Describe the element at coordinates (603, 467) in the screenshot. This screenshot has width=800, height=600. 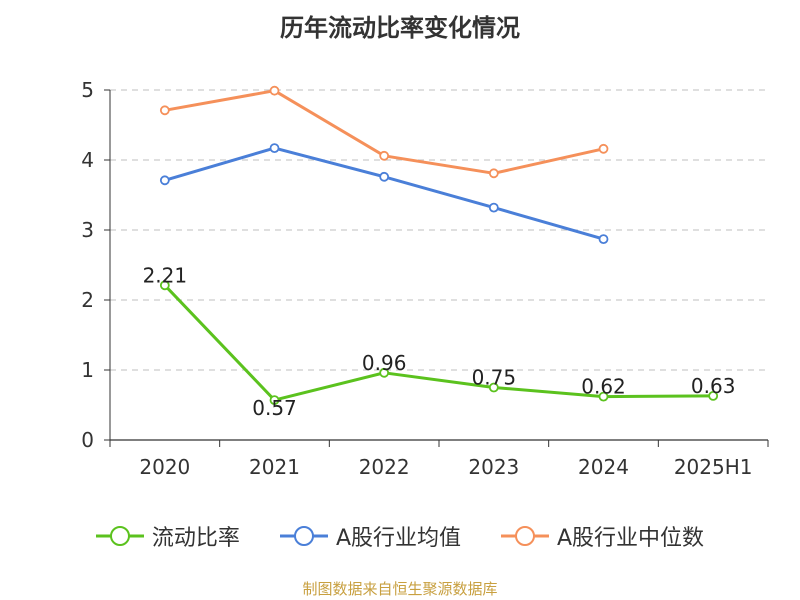
I see `x-tick-label: 2024` at that location.